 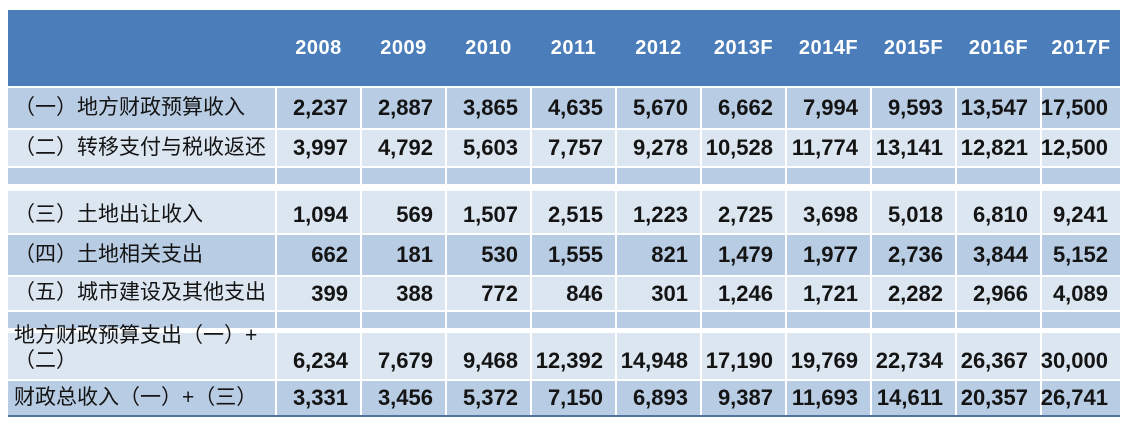 I want to click on value-cell: 12,392, so click(x=572, y=356).